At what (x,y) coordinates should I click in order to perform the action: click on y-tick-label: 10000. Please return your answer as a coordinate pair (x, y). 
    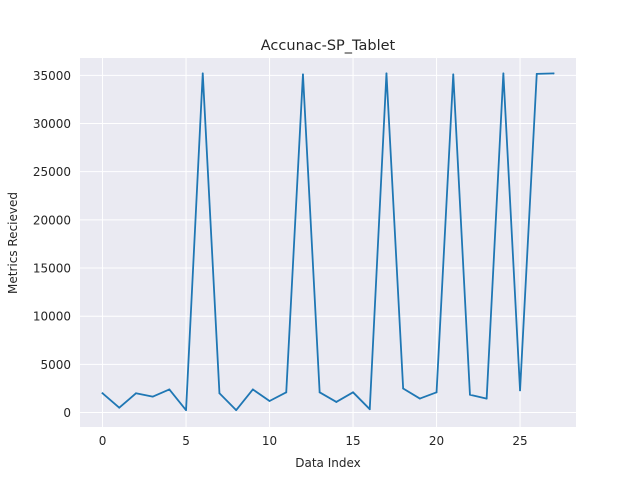
    Looking at the image, I should click on (52, 317).